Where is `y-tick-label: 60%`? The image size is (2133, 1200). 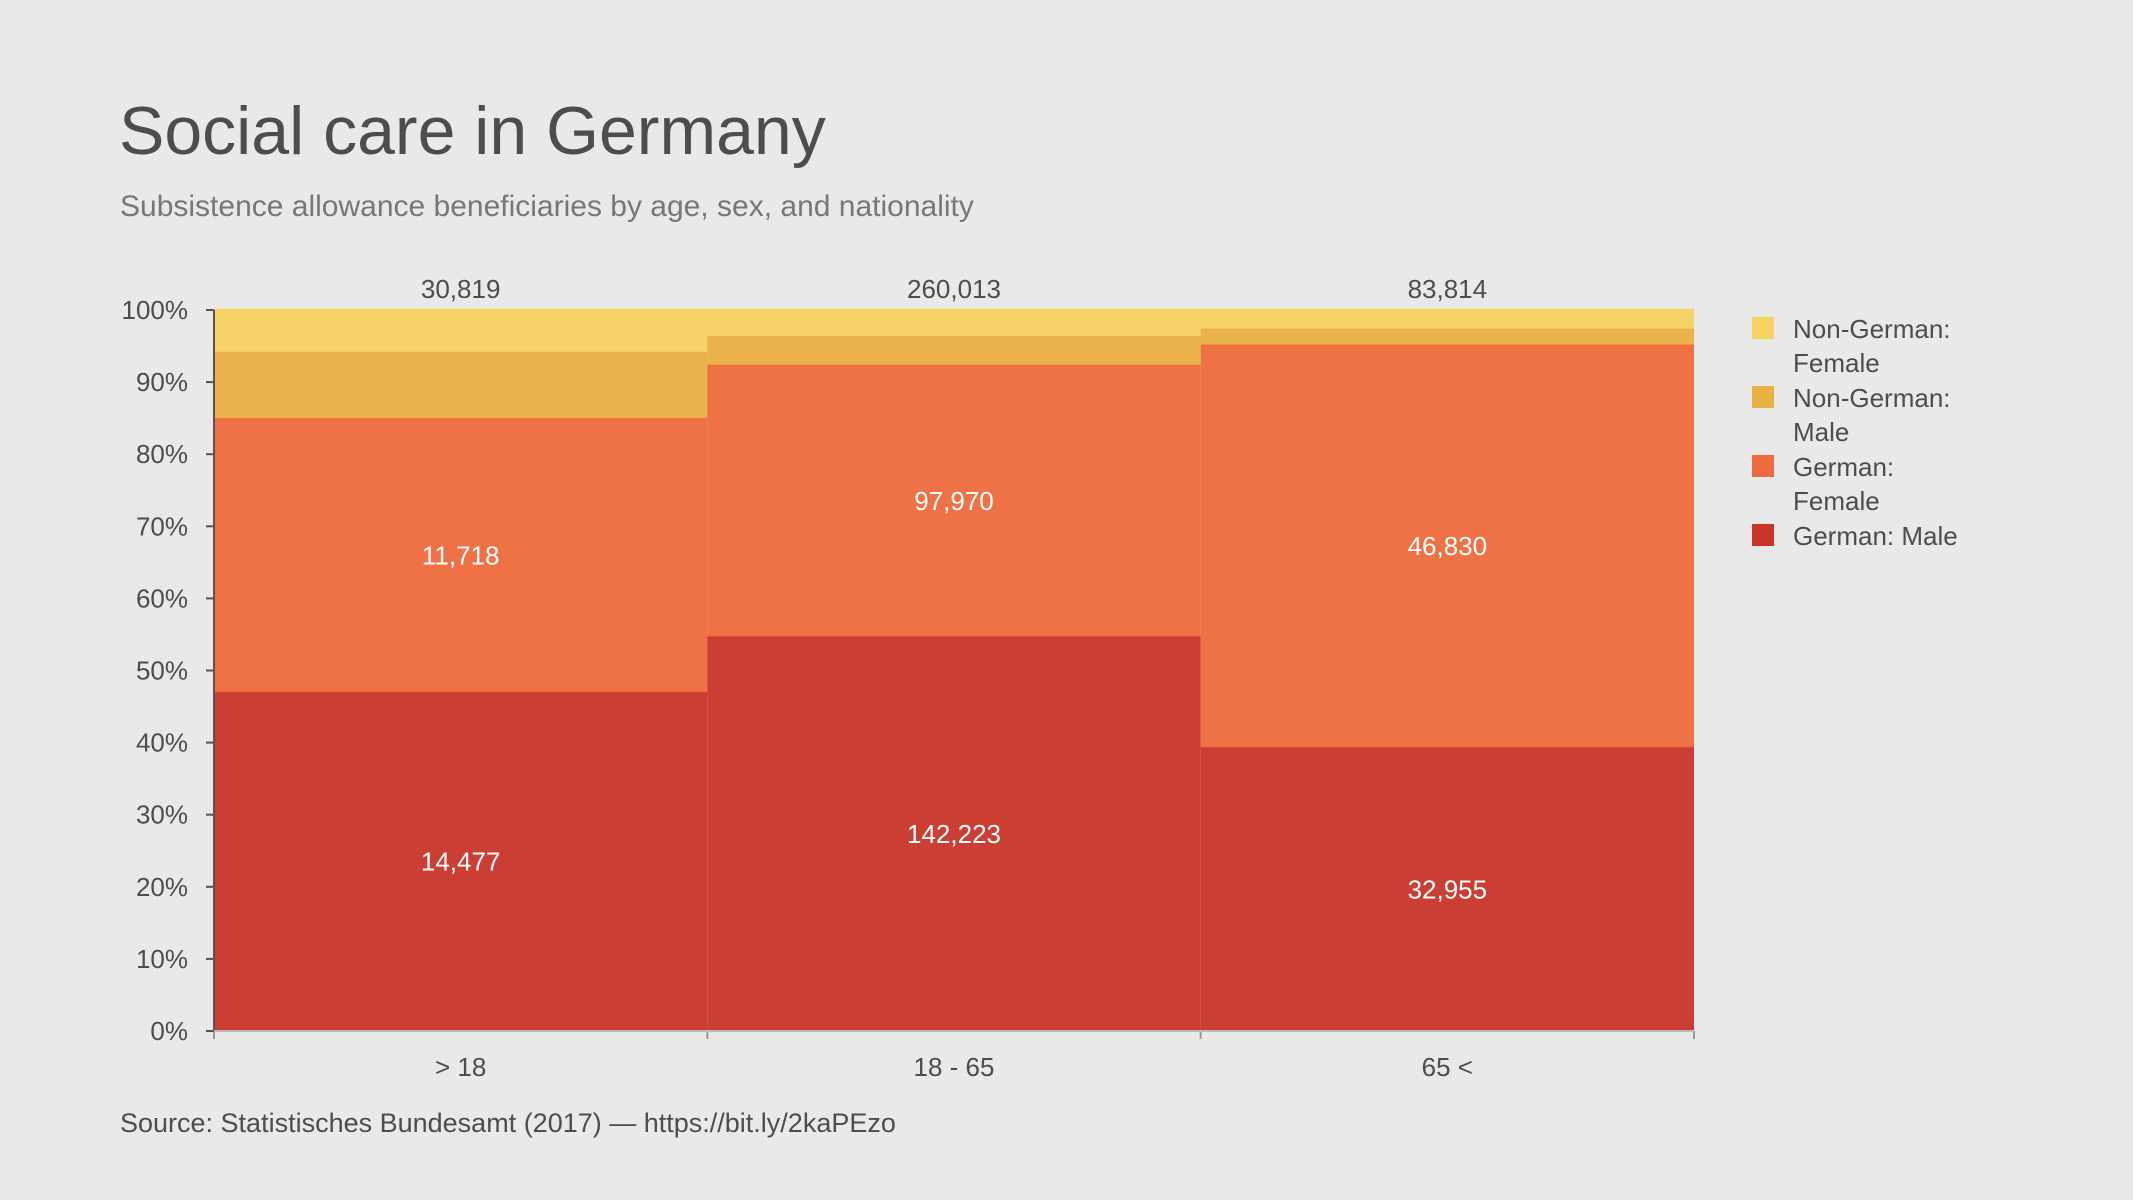 y-tick-label: 60% is located at coordinates (162, 598).